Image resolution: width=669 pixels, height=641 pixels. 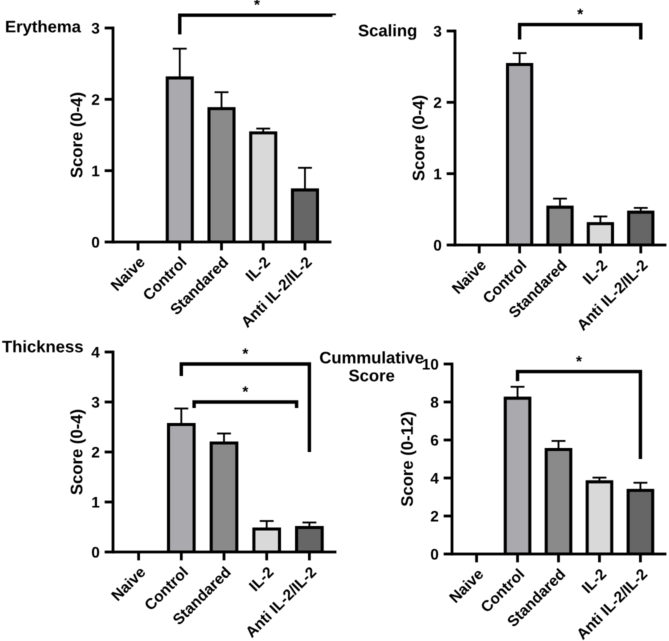 I want to click on y-tick-label: 6, so click(x=434, y=440).